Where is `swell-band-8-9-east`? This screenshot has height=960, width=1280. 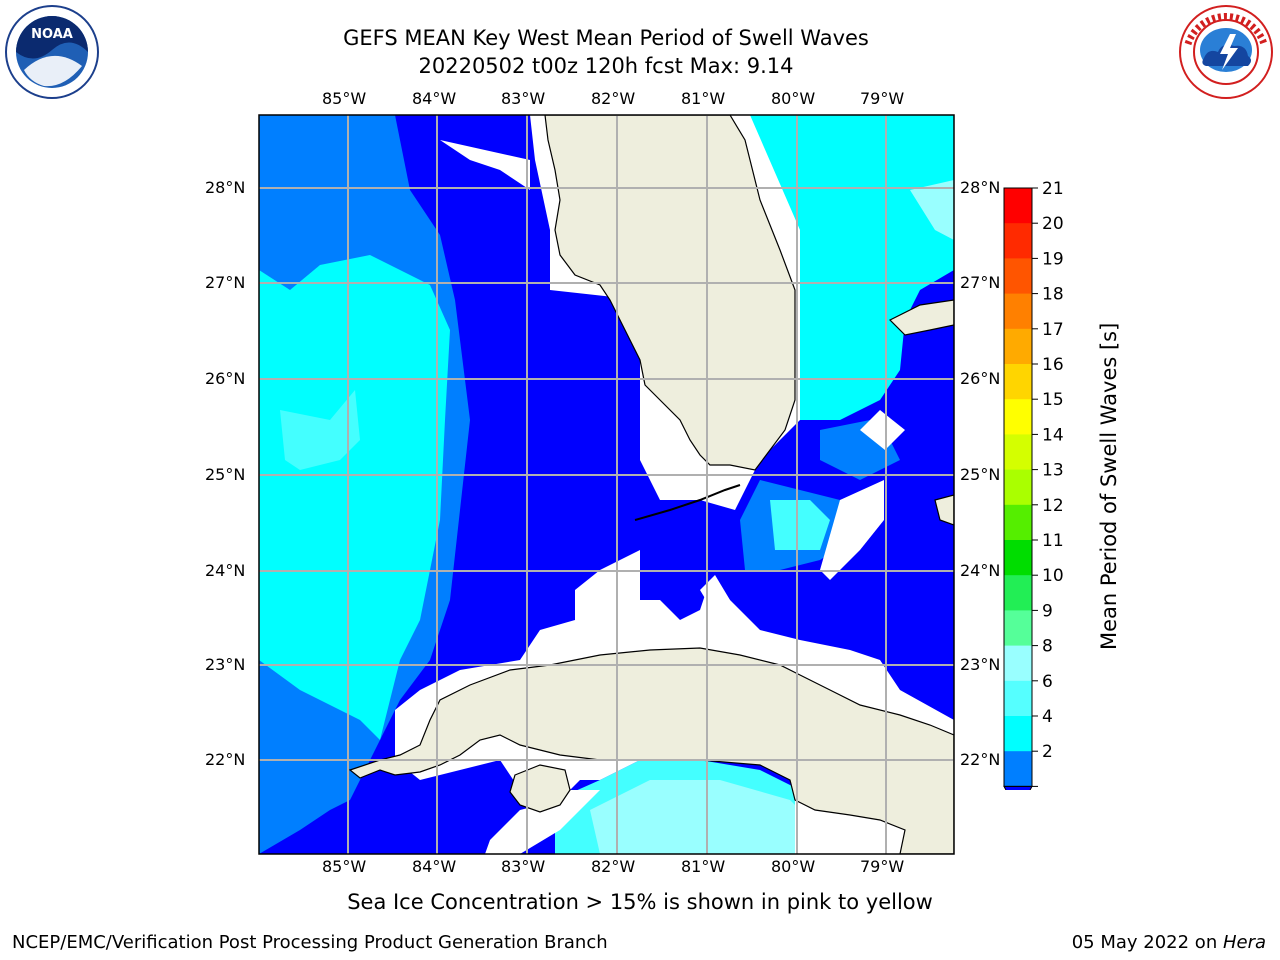 swell-band-8-9-east is located at coordinates (932, 210).